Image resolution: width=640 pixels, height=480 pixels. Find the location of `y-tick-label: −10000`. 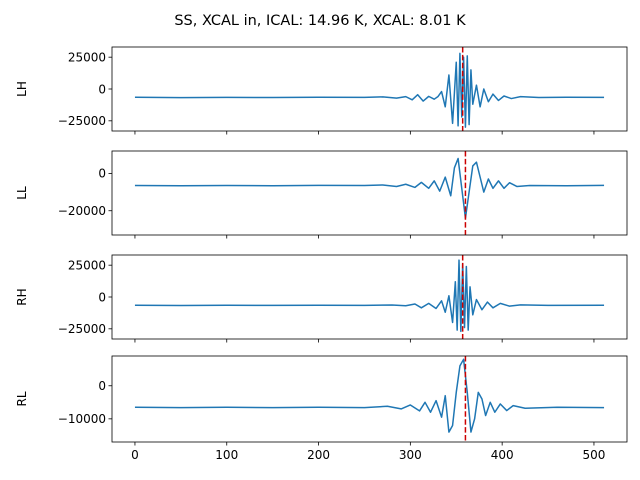

y-tick-label: −10000 is located at coordinates (82, 419).